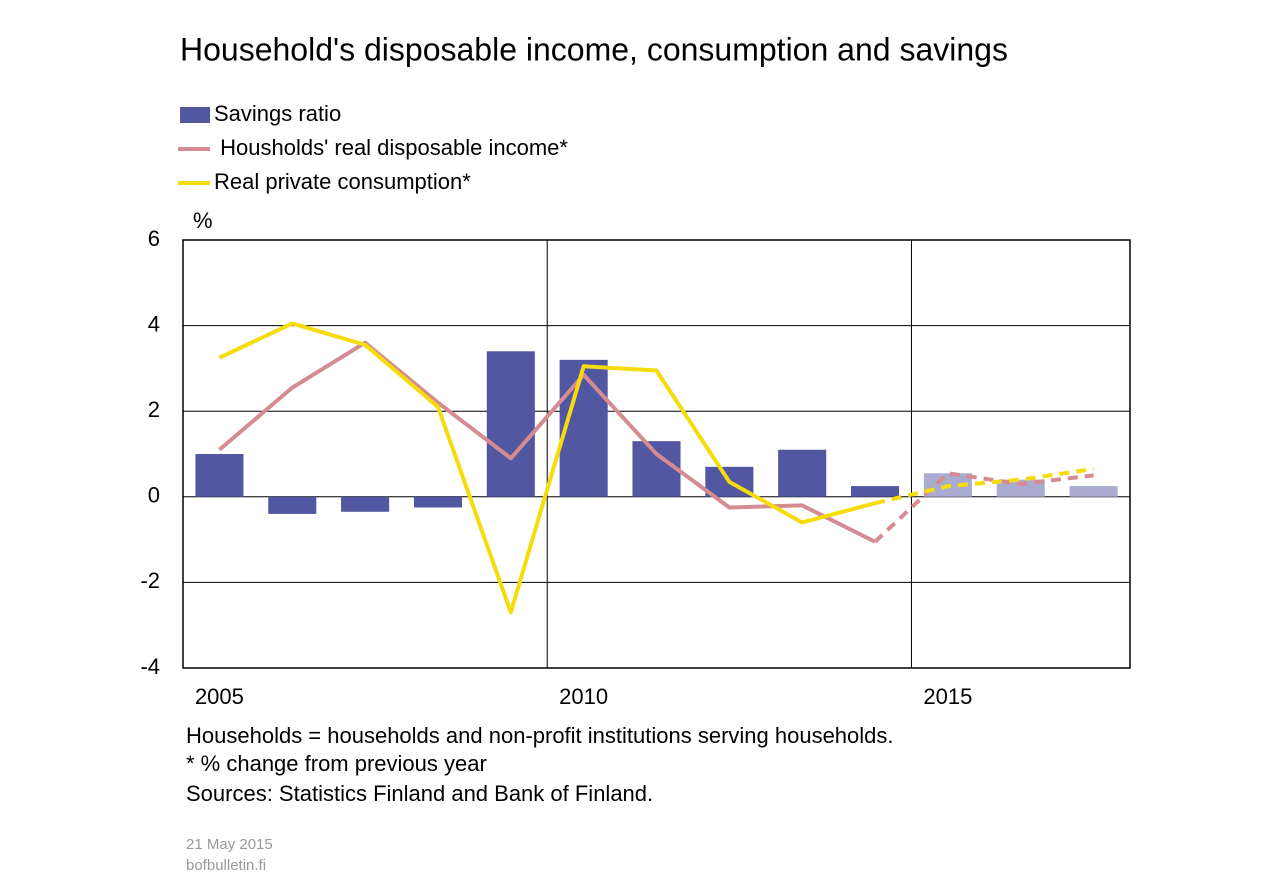 The width and height of the screenshot is (1272, 890). Describe the element at coordinates (391, 147) in the screenshot. I see `legend-label: Housholds' real disposable income*` at that location.